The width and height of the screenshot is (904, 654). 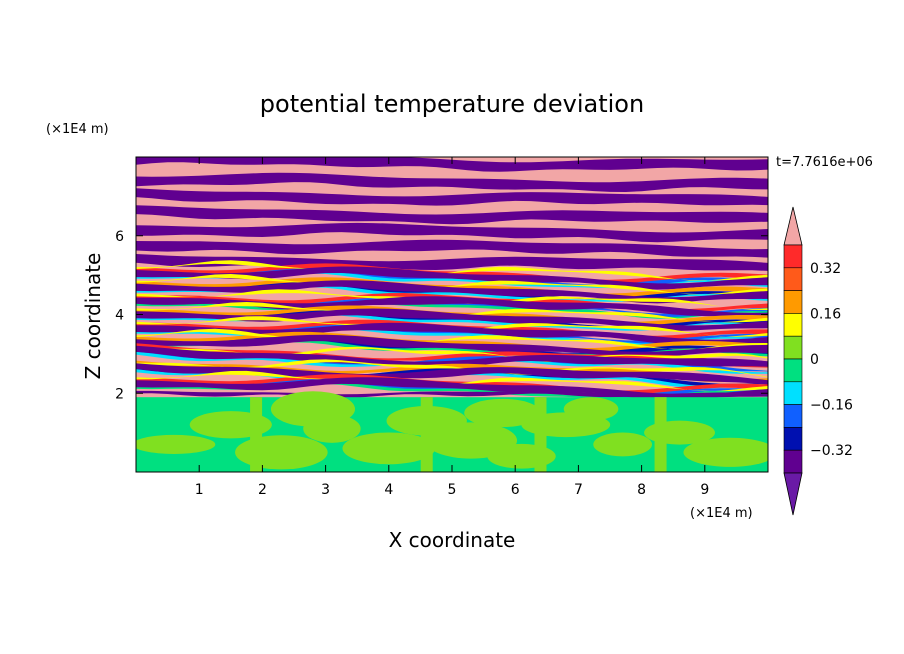 I want to click on y-axis-label: Z coordinate, so click(x=93, y=316).